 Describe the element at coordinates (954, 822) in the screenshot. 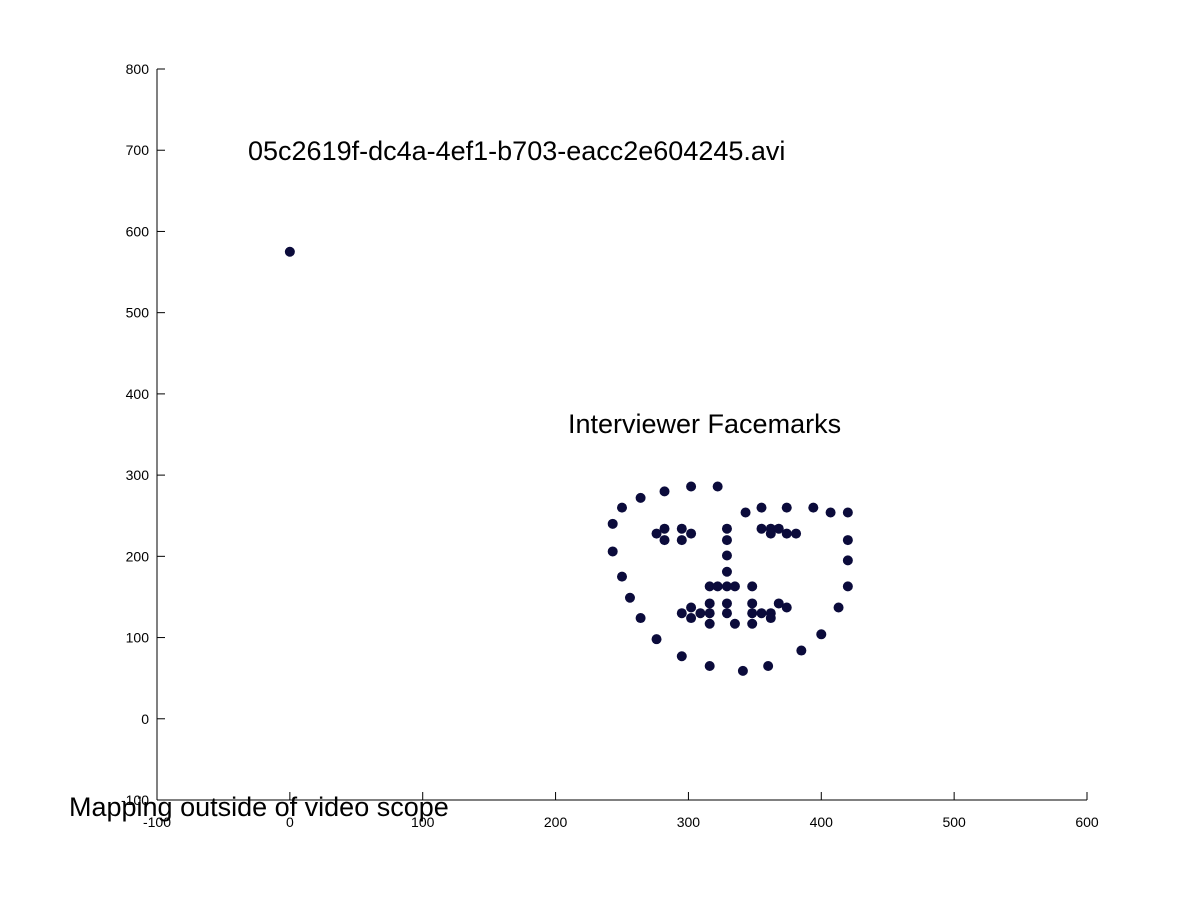

I see `x-tick-label: 500` at that location.